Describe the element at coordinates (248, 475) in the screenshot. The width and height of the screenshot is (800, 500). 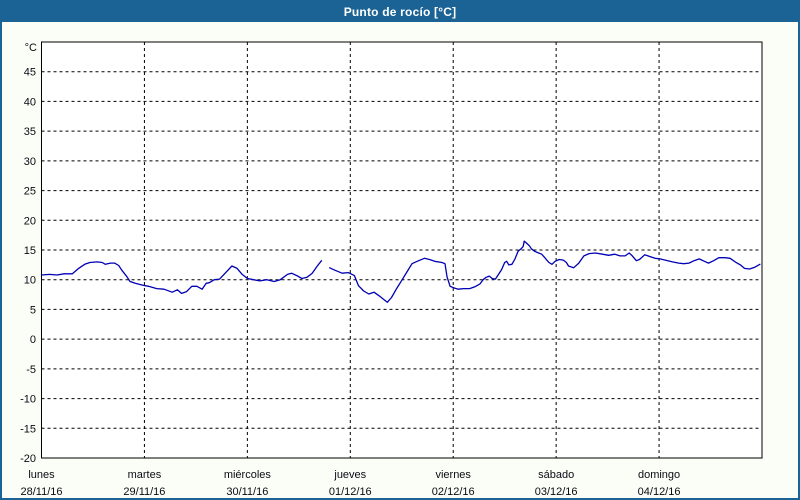
I see `x-day-label: miércoles` at that location.